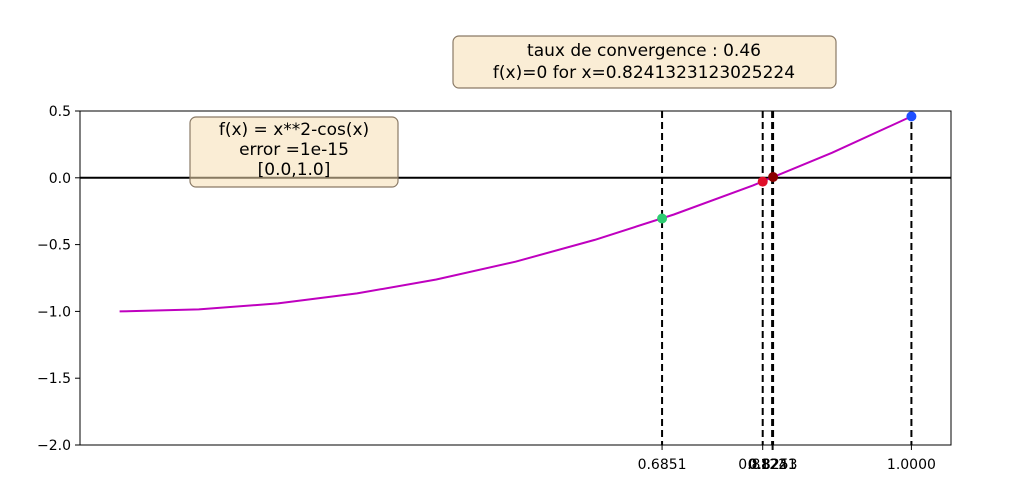  I want to click on title-box-line: f(x)=0 for x=0.8241323123025224, so click(644, 73).